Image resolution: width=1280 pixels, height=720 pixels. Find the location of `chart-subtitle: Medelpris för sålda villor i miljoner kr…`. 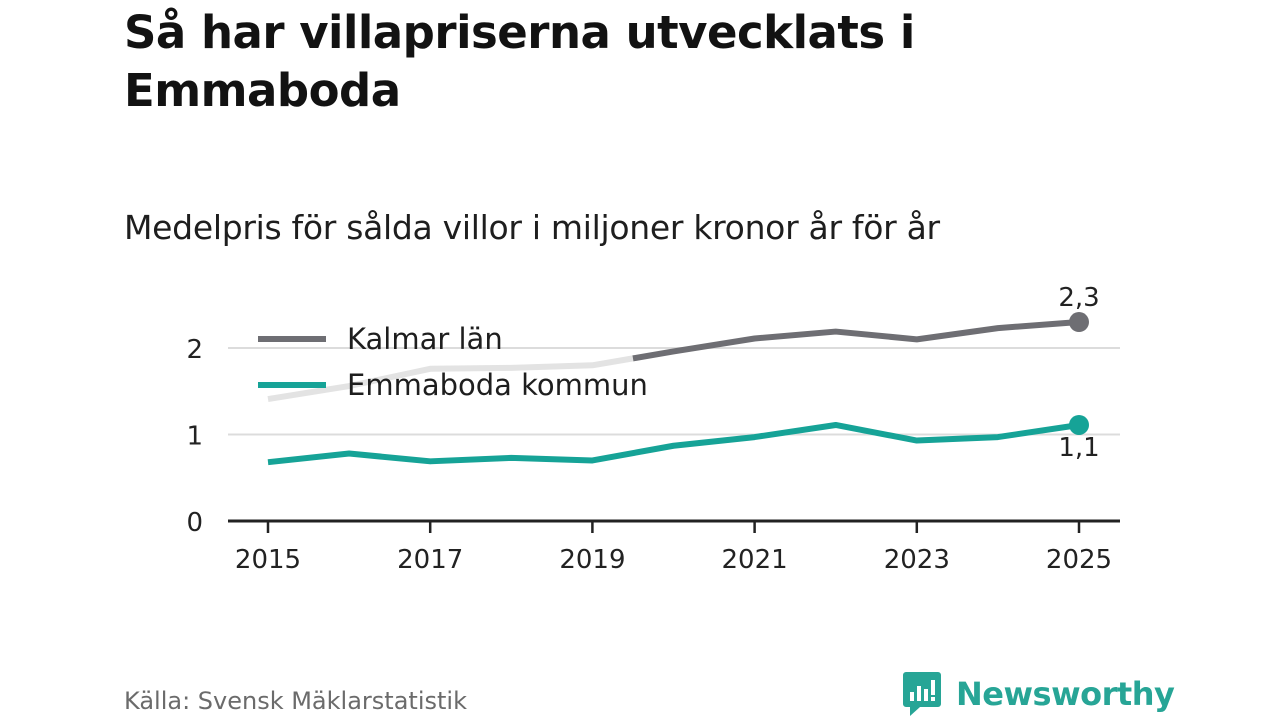

chart-subtitle: Medelpris för sålda villor i miljoner kr… is located at coordinates (532, 227).